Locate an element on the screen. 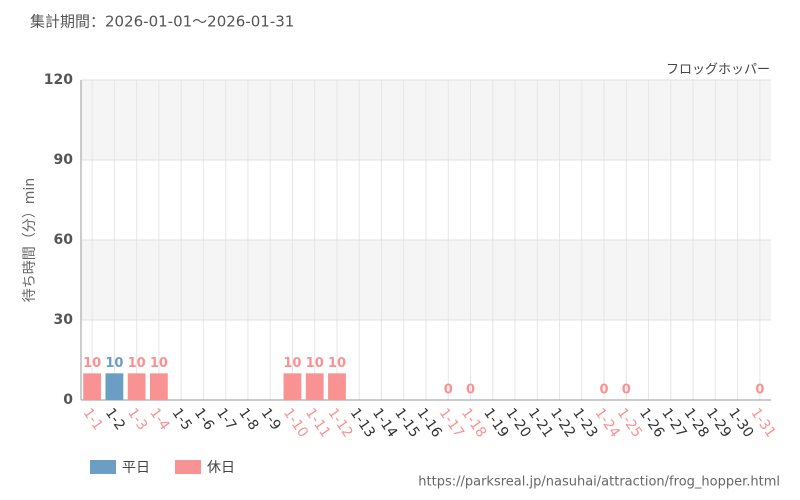  x-tick-label: 1-3 is located at coordinates (137, 419).